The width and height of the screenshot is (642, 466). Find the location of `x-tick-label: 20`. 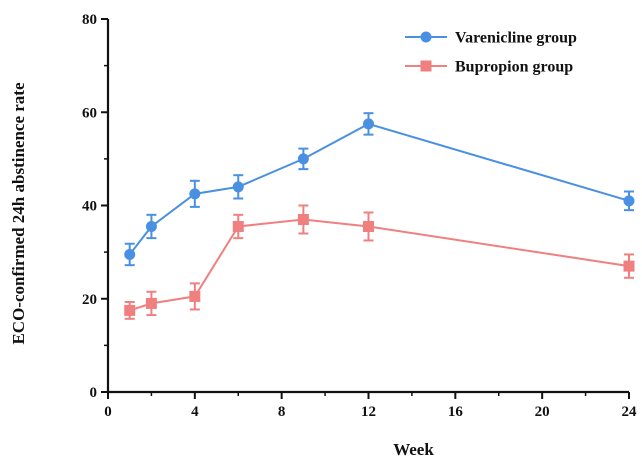

x-tick-label: 20 is located at coordinates (542, 412).